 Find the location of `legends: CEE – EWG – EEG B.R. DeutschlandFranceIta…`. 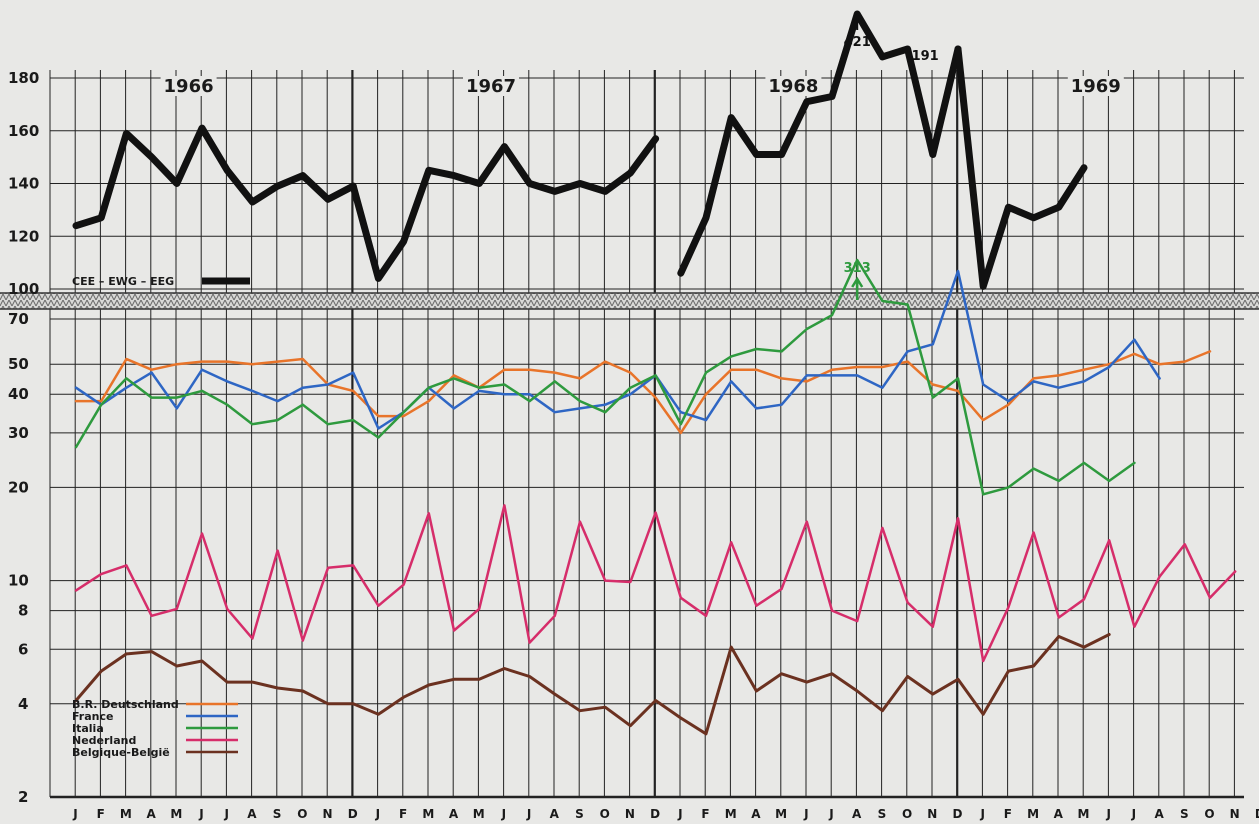

legends: CEE – EWG – EEG B.R. DeutschlandFranceIta… is located at coordinates (161, 517).